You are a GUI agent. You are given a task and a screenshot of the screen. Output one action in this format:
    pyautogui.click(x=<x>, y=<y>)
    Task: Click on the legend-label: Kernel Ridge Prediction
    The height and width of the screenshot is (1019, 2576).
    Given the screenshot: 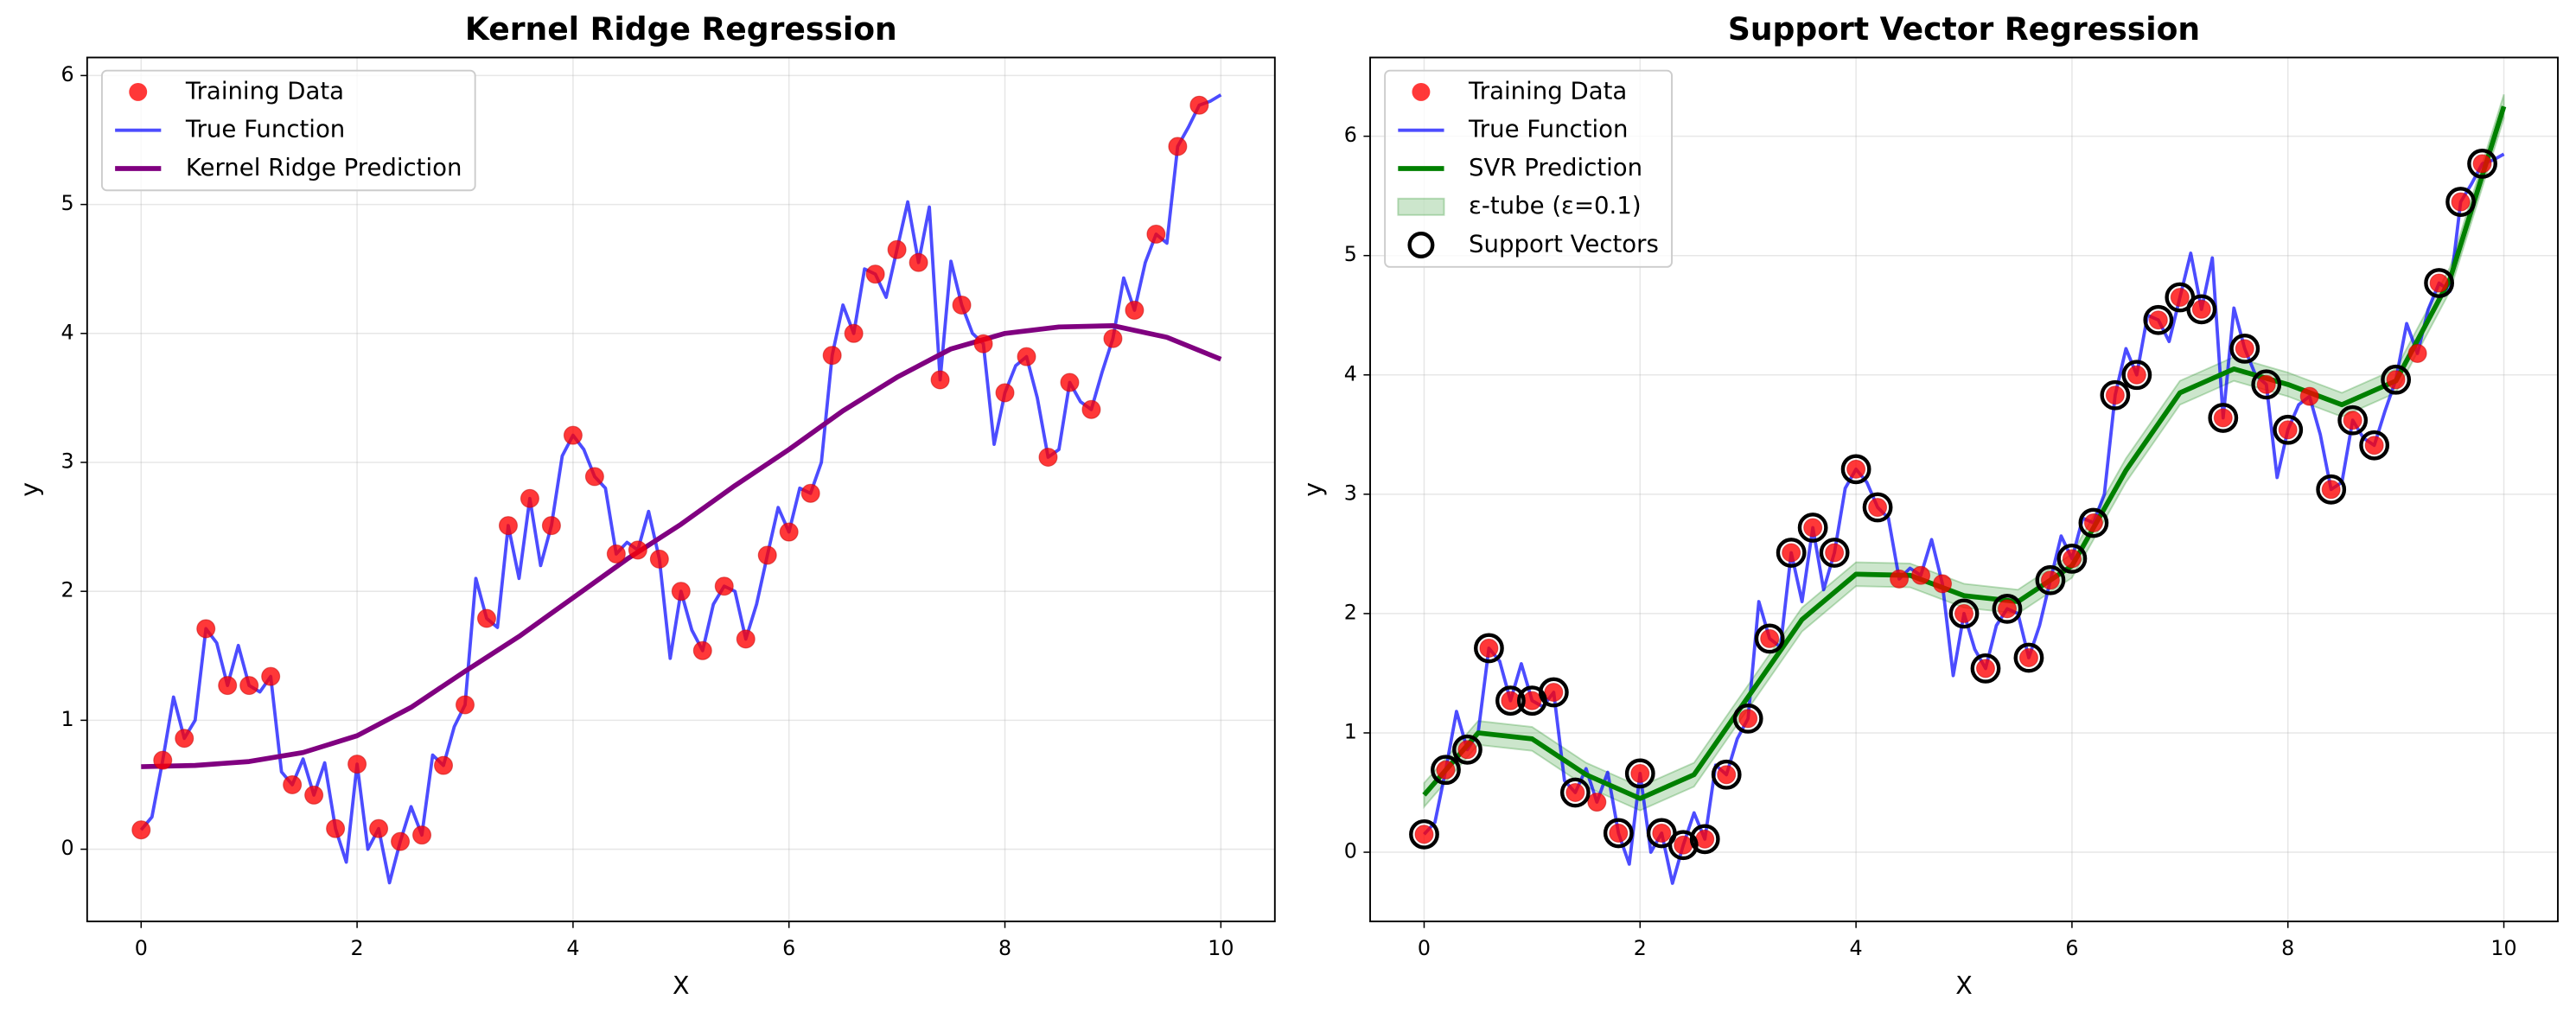 What is the action you would take?
    pyautogui.click(x=324, y=168)
    